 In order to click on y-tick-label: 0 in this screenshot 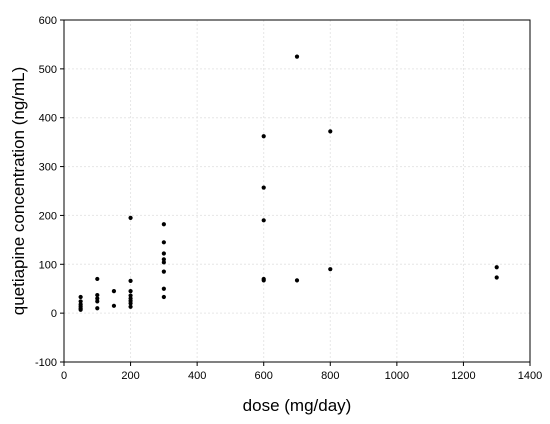, I will do `click(54, 314)`.